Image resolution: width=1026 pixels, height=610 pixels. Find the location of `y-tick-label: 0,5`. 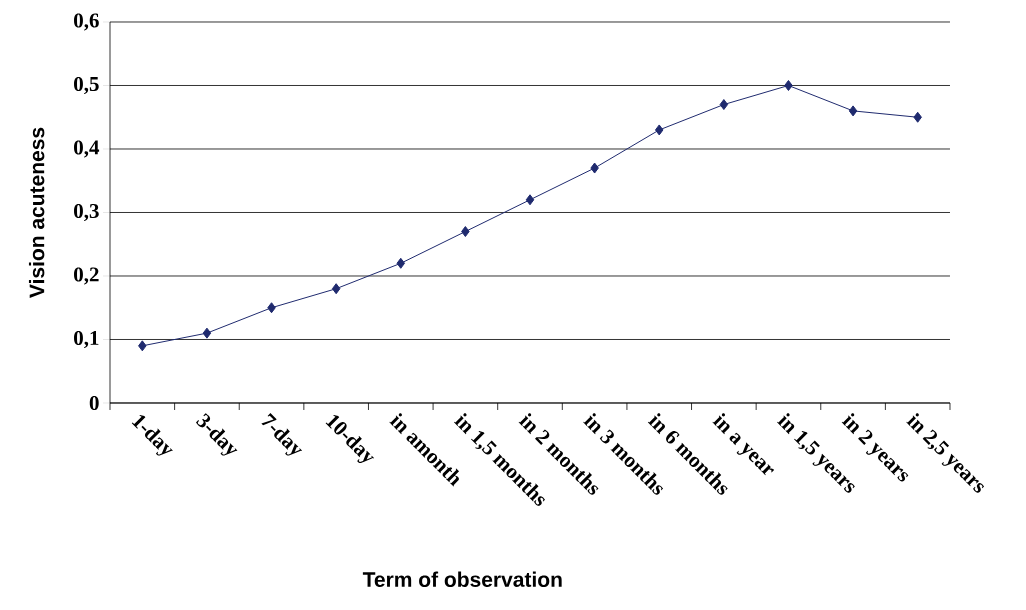

y-tick-label: 0,5 is located at coordinates (86, 85).